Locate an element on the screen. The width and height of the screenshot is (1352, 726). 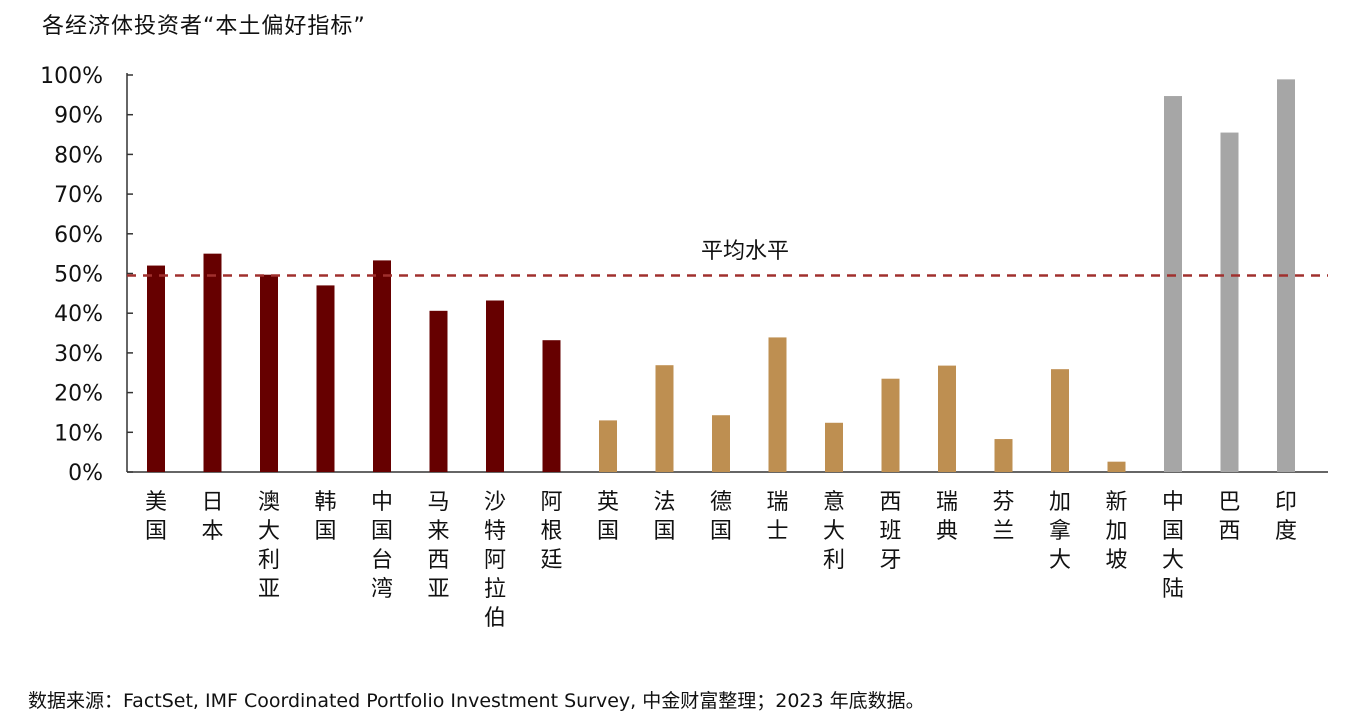
y-tick-label: 30% is located at coordinates (78, 354).